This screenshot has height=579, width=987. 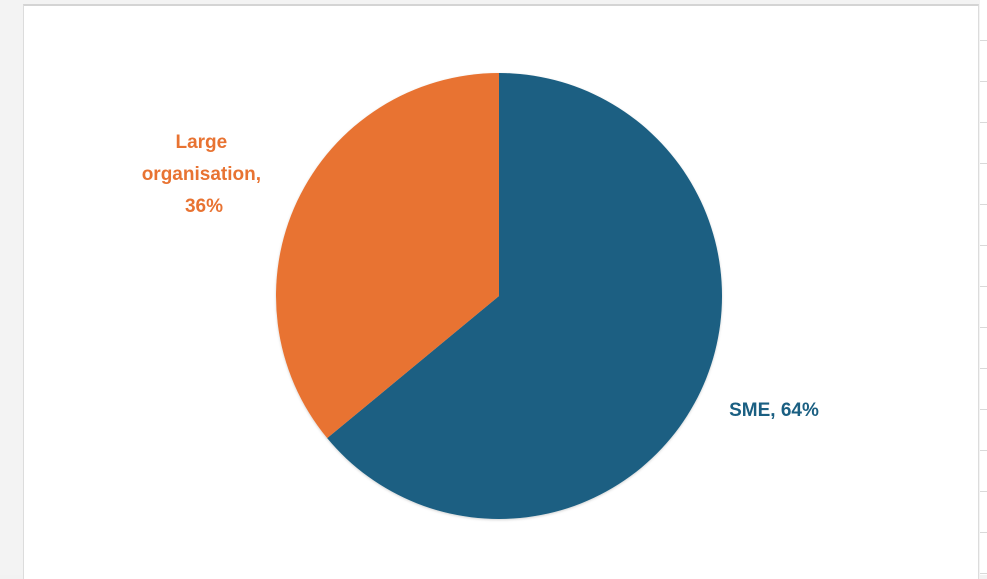 I want to click on data-label-large-organisation: Large organisation, 36%, so click(x=204, y=174).